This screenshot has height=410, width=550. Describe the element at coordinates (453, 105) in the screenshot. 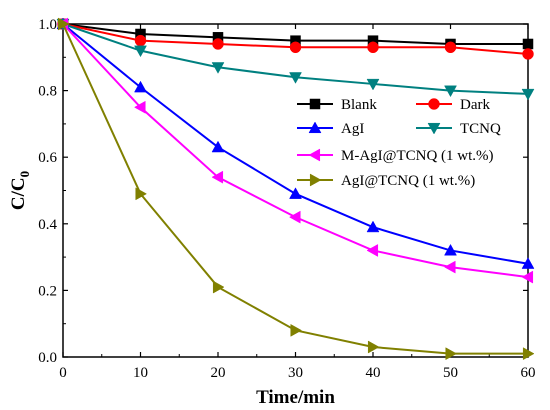

I see `legend-item: Dark` at that location.